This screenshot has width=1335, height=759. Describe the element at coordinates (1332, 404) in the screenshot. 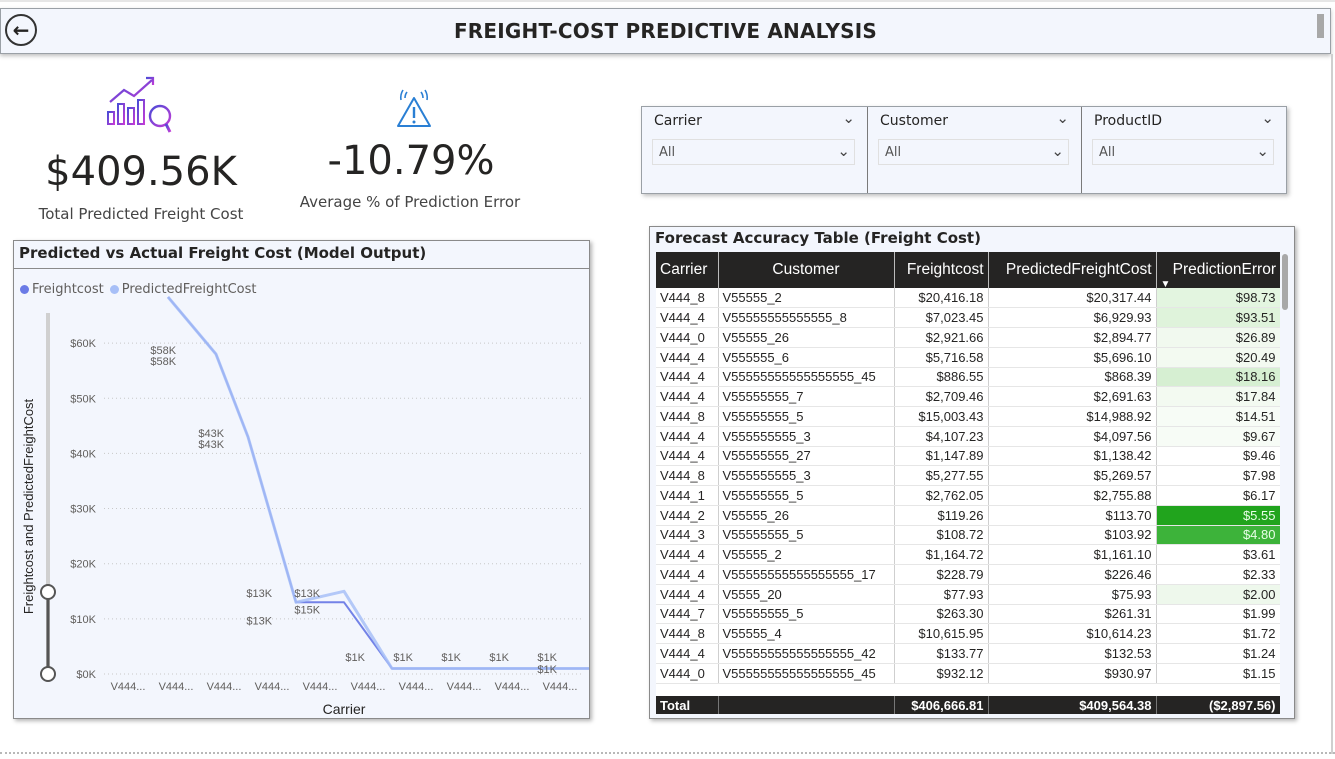

I see `page-right-border` at that location.